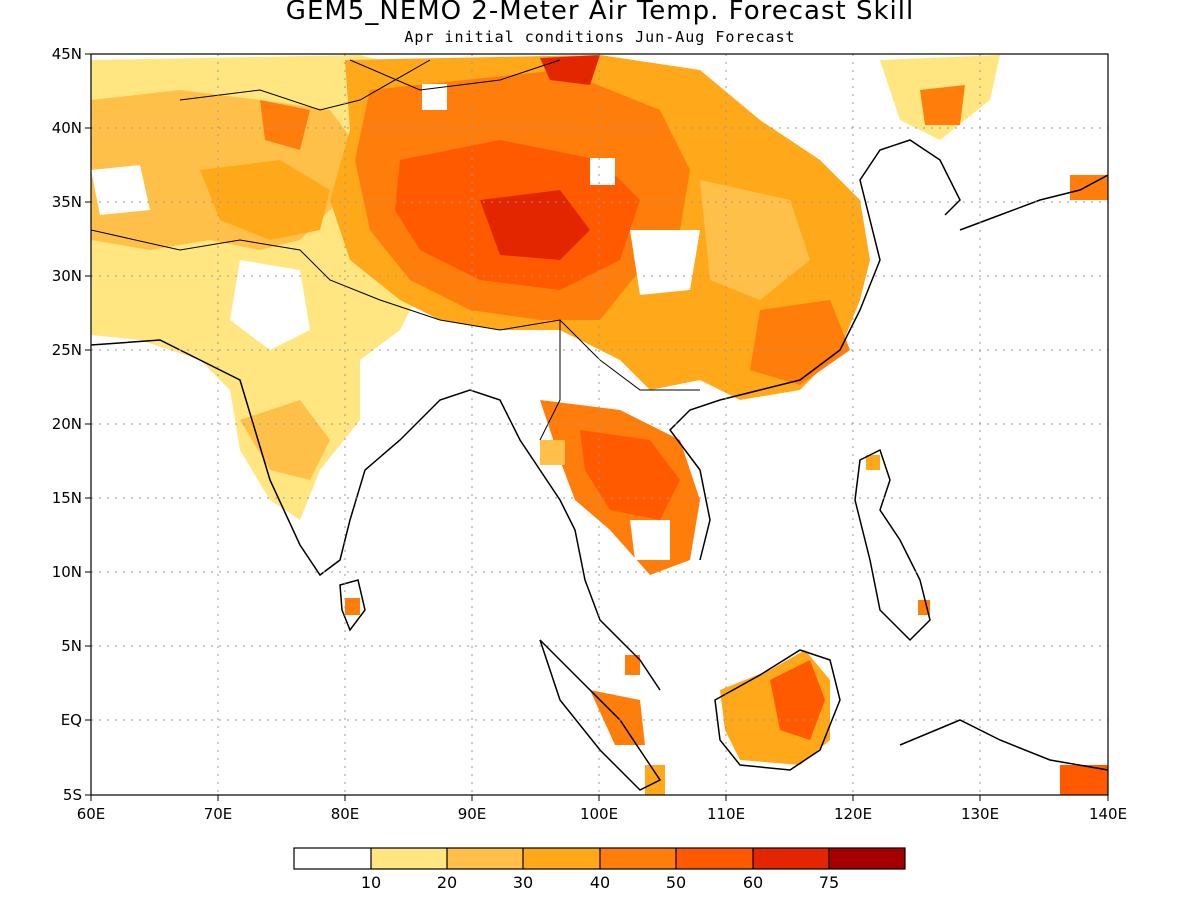  Describe the element at coordinates (371, 882) in the screenshot. I see `colorbar-label: 10` at that location.